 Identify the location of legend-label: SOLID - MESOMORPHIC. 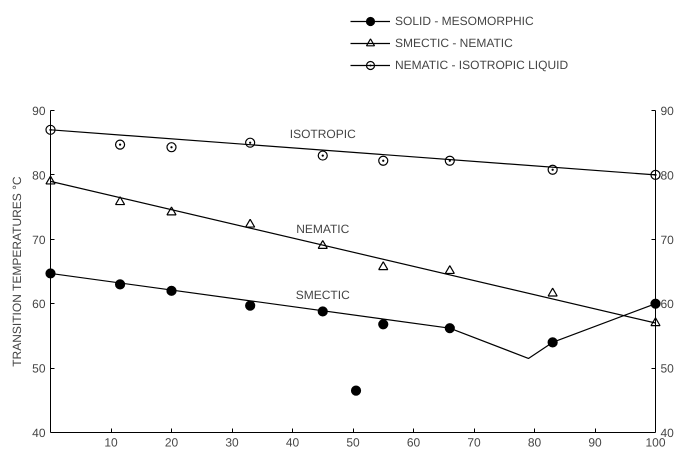
(464, 21).